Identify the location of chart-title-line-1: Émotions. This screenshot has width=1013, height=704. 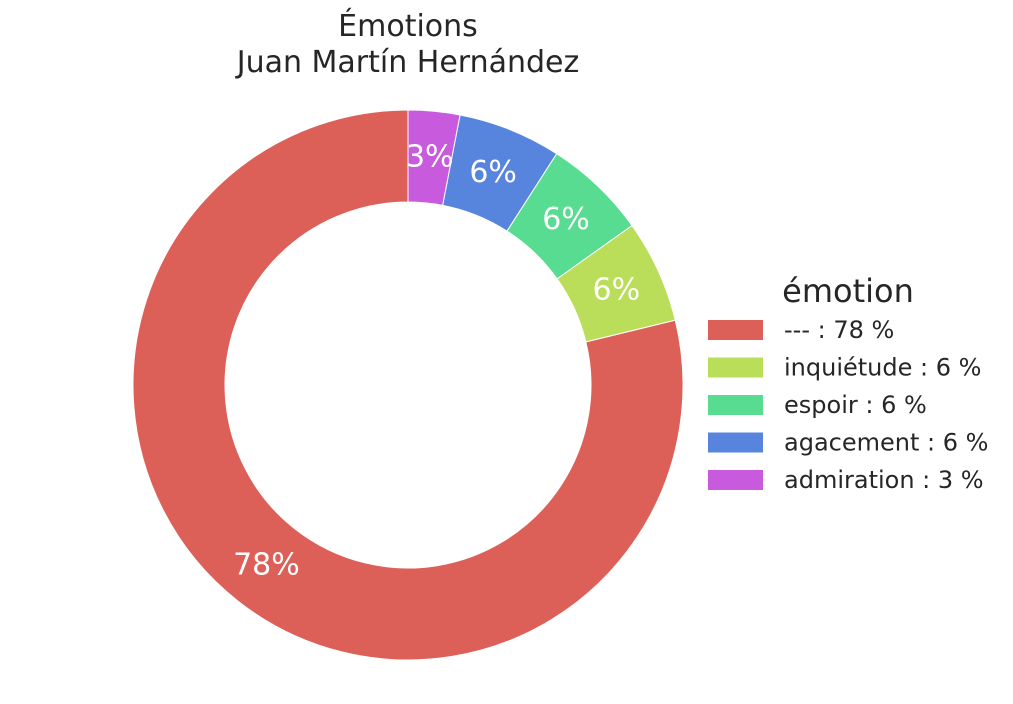
(408, 26).